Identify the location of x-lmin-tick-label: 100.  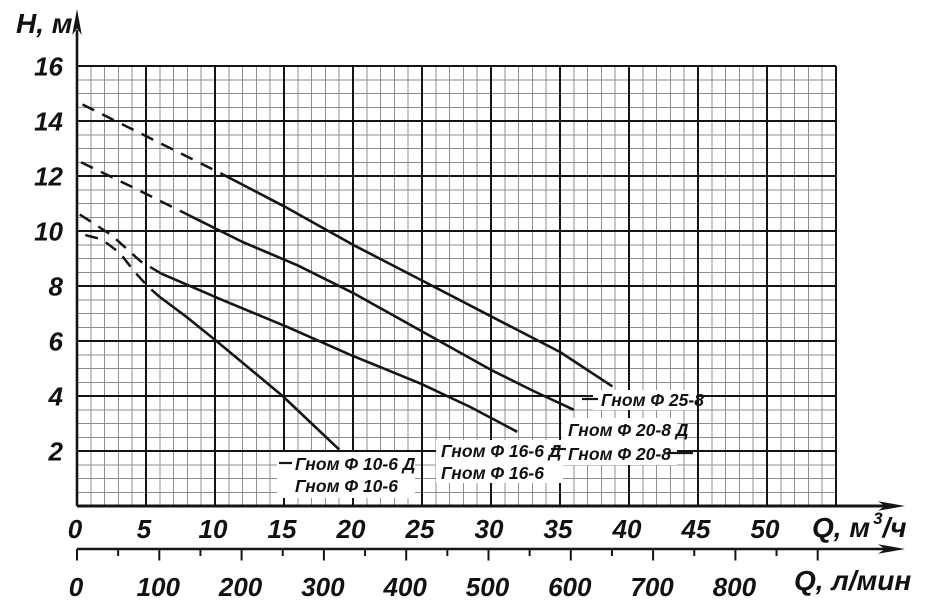
(159, 587).